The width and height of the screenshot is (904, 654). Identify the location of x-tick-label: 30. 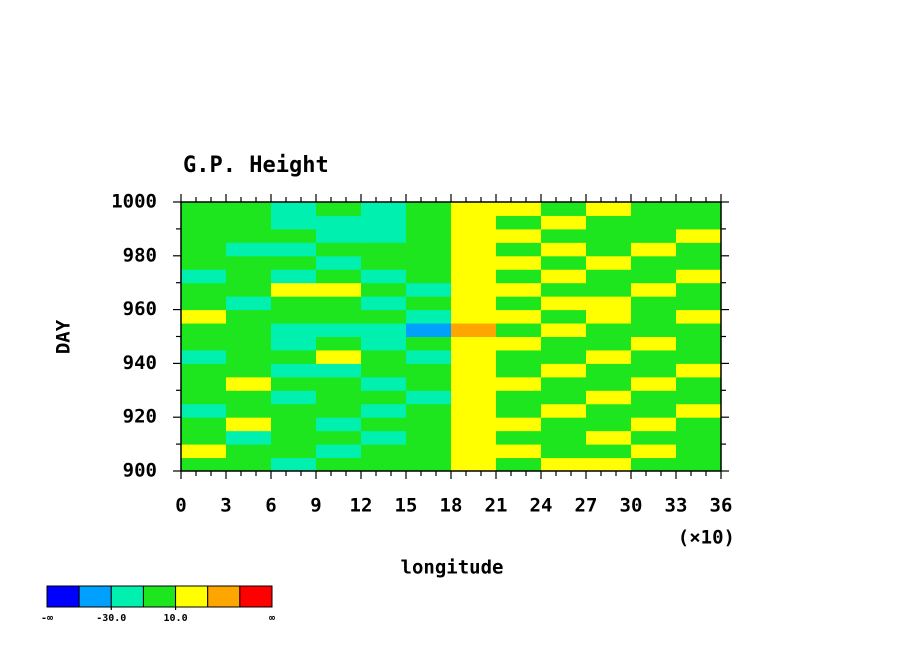
(631, 506).